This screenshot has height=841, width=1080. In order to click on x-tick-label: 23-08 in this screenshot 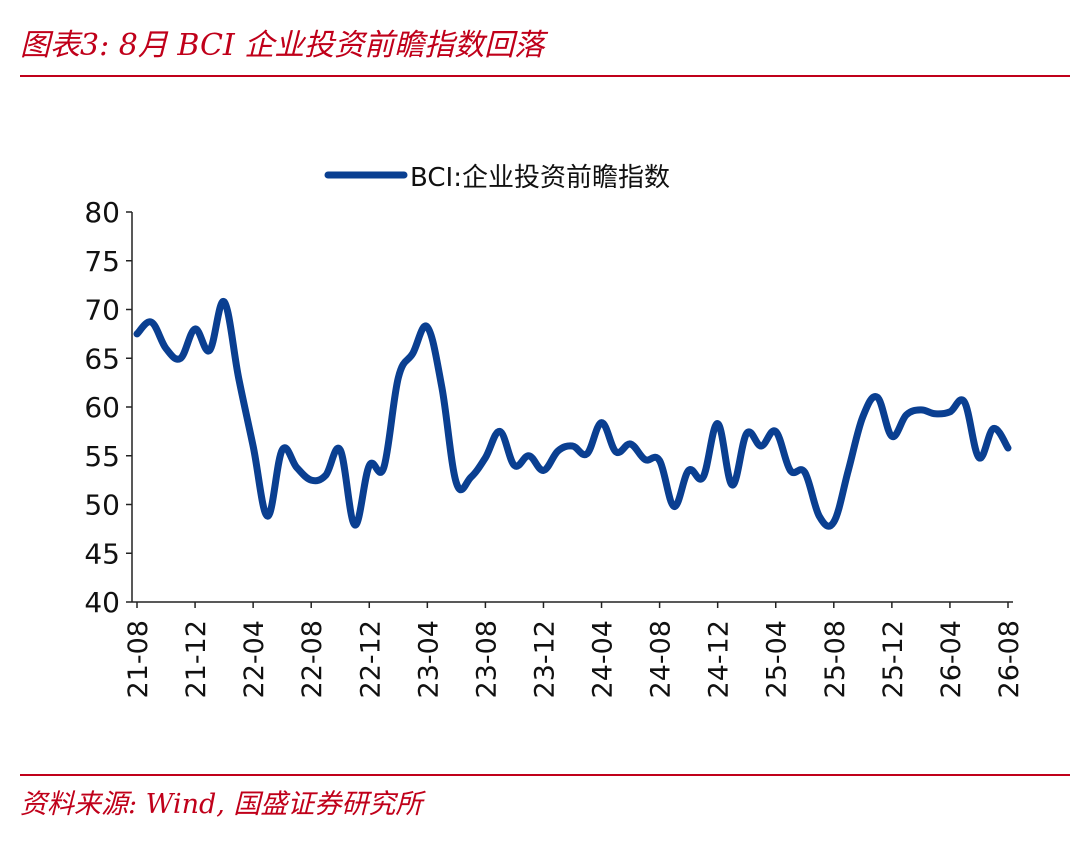, I will do `click(486, 659)`.